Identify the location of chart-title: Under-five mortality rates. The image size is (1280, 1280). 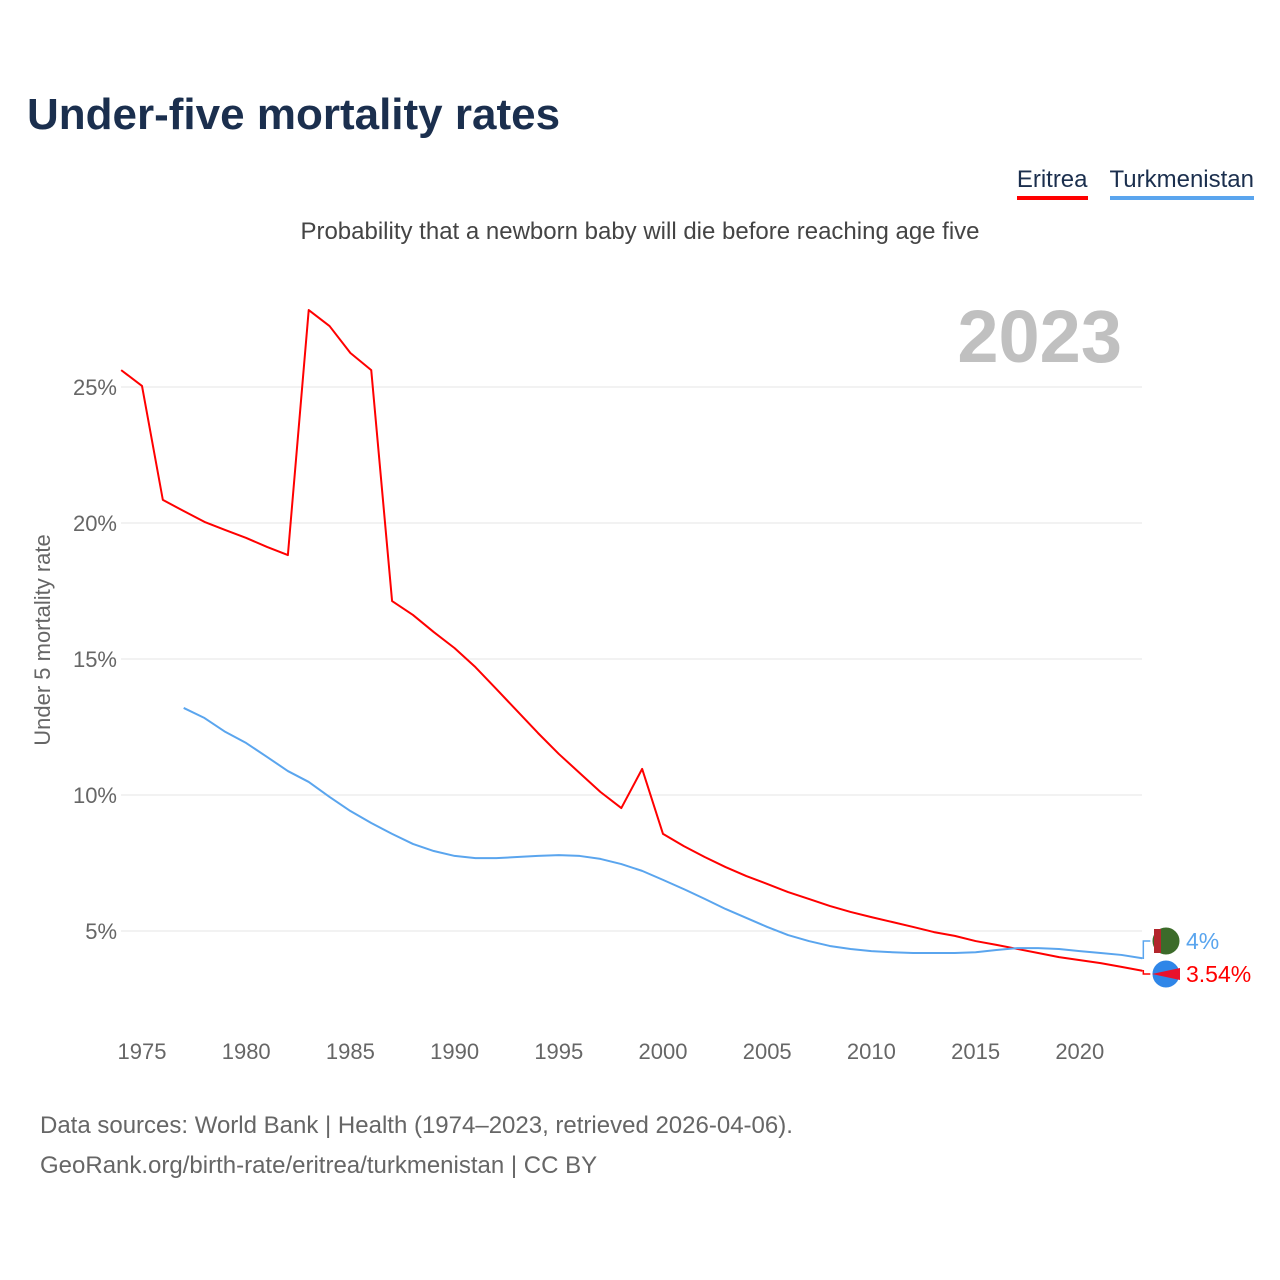
(294, 114).